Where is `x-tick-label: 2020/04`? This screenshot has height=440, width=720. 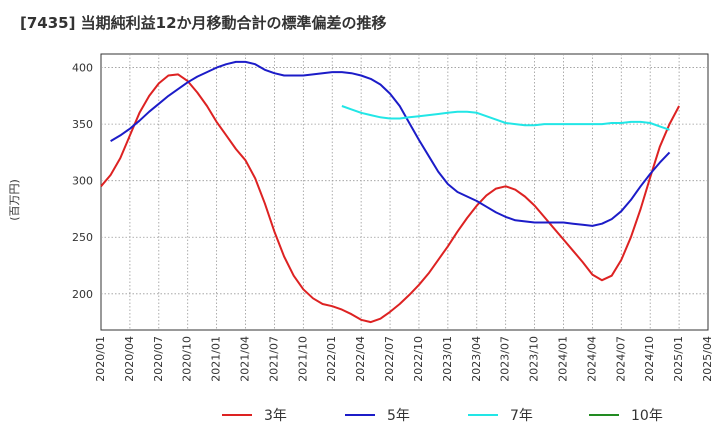 x-tick-label: 2020/04 is located at coordinates (129, 359).